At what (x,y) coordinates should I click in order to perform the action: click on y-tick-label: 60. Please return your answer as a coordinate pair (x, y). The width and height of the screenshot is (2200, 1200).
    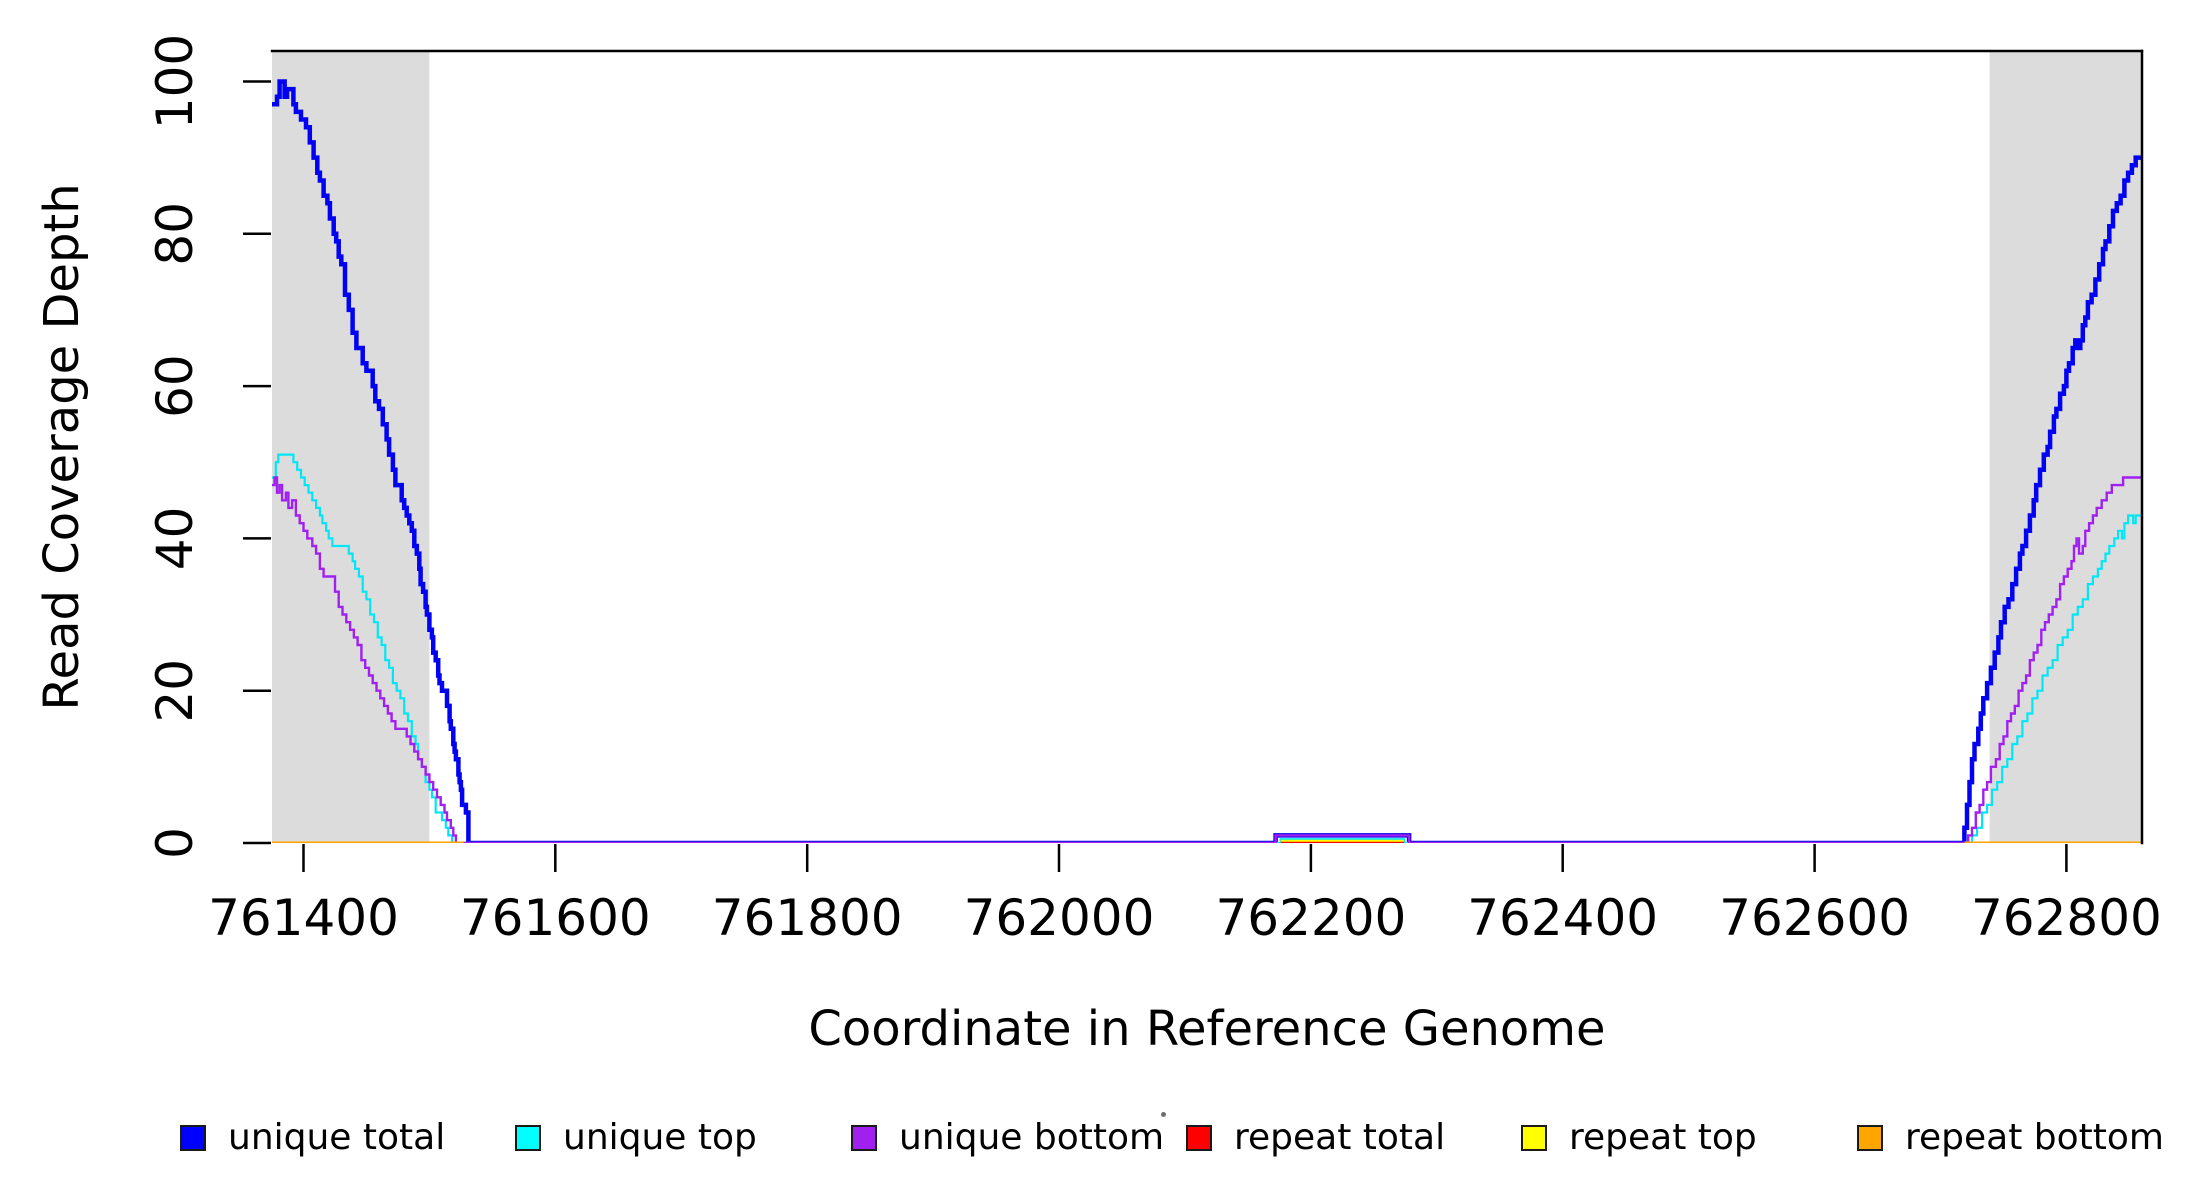
    Looking at the image, I should click on (175, 386).